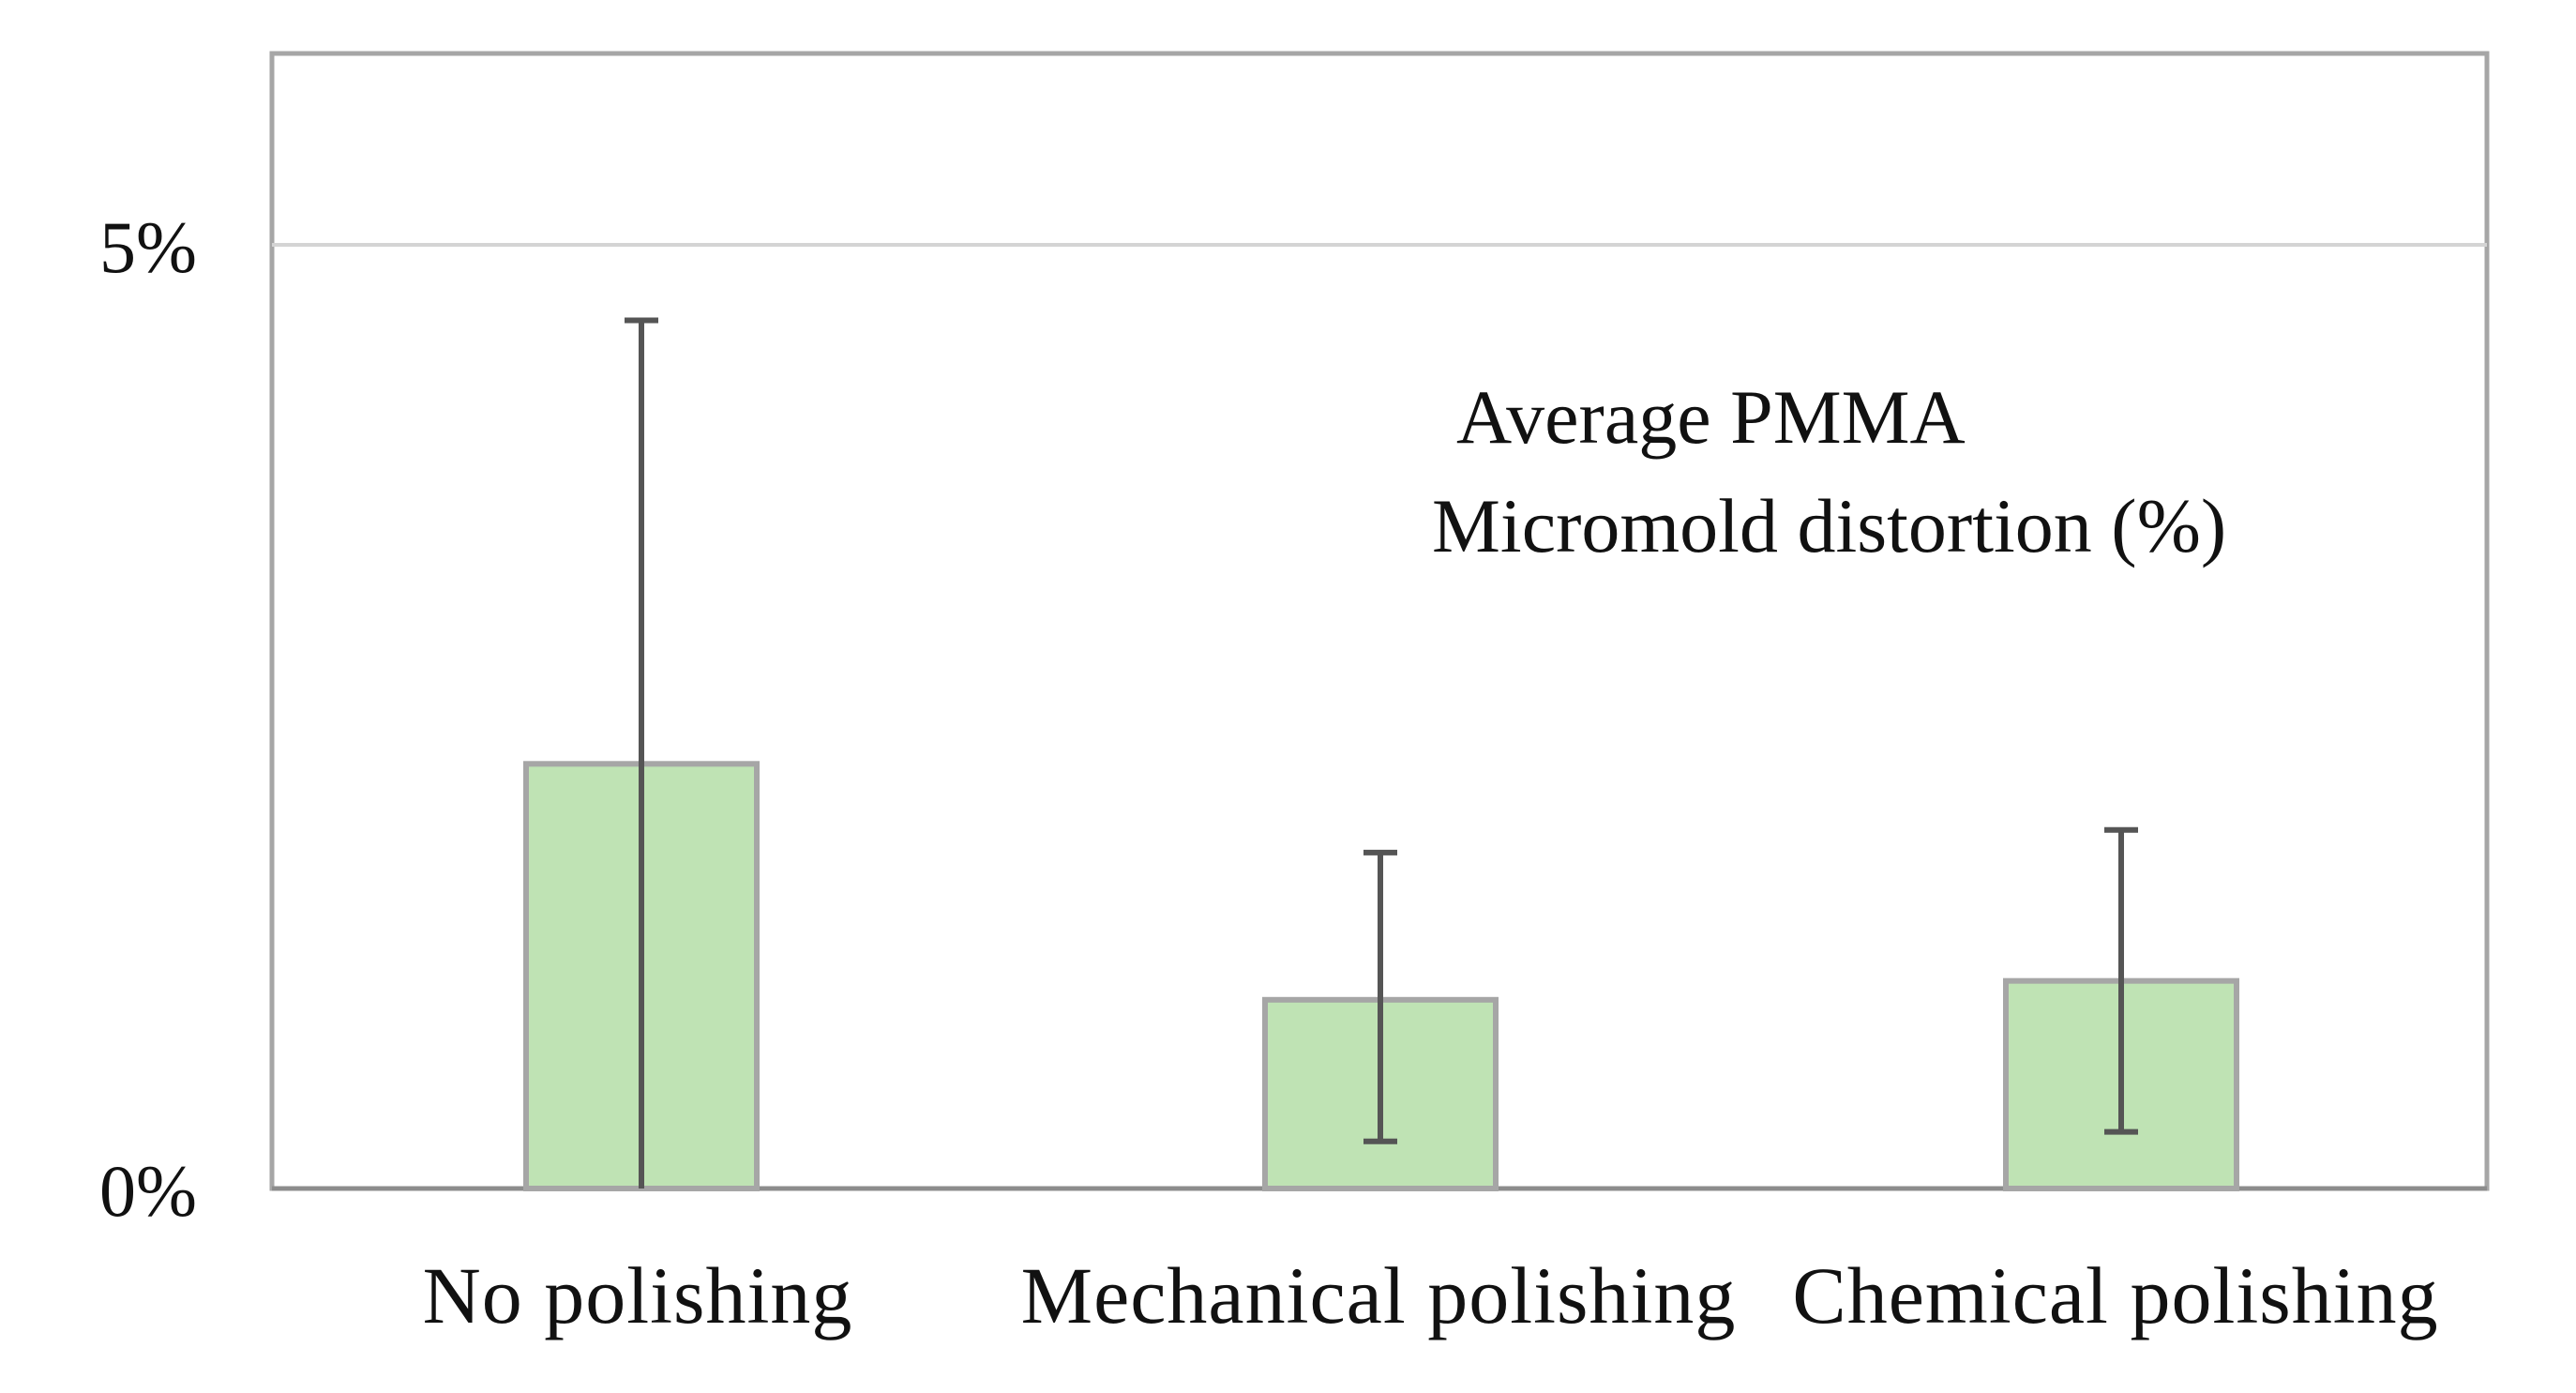 The width and height of the screenshot is (2576, 1393). Describe the element at coordinates (1711, 417) in the screenshot. I see `annotation-line-1: Average PMMA` at that location.